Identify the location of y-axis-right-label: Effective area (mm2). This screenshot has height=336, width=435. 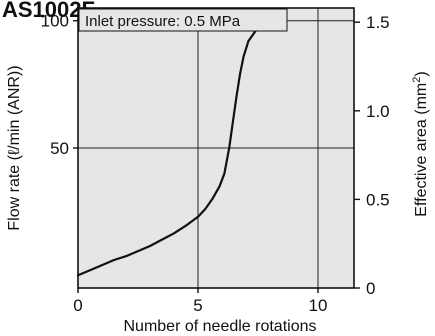
(420, 143).